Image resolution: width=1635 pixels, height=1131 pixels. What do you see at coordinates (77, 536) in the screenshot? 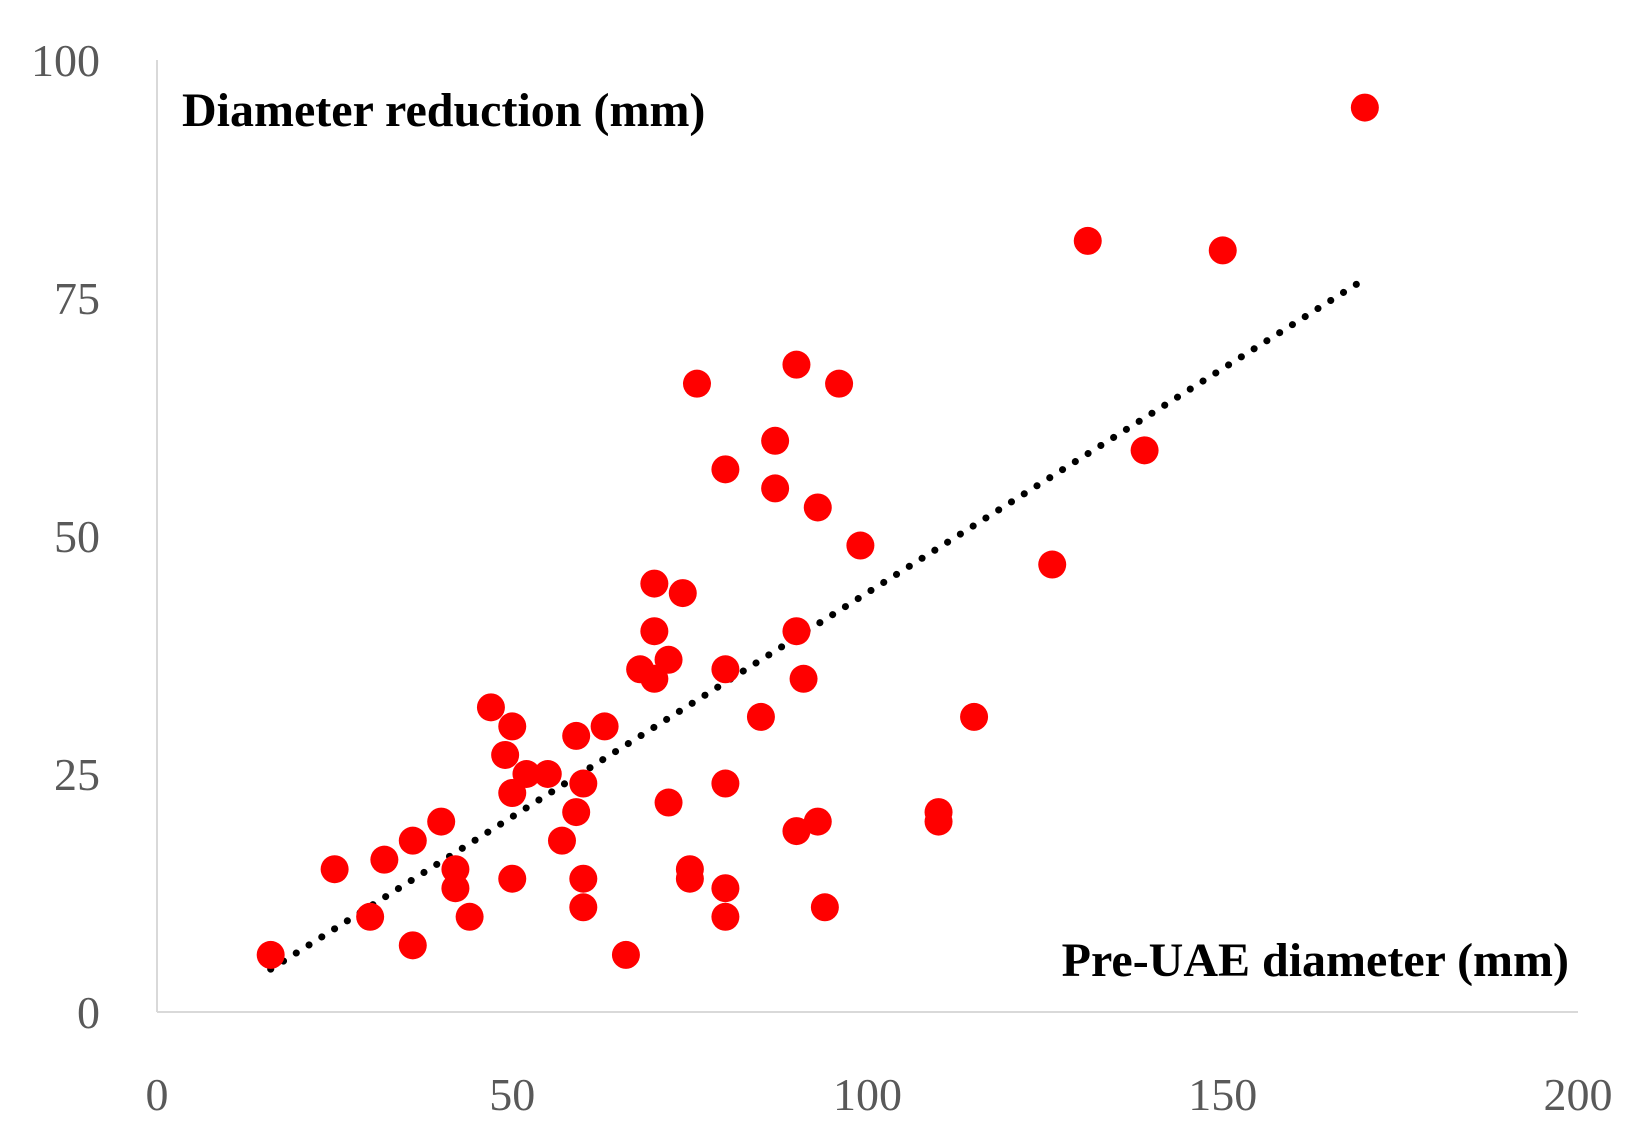
I see `y-tick-label: 50` at bounding box center [77, 536].